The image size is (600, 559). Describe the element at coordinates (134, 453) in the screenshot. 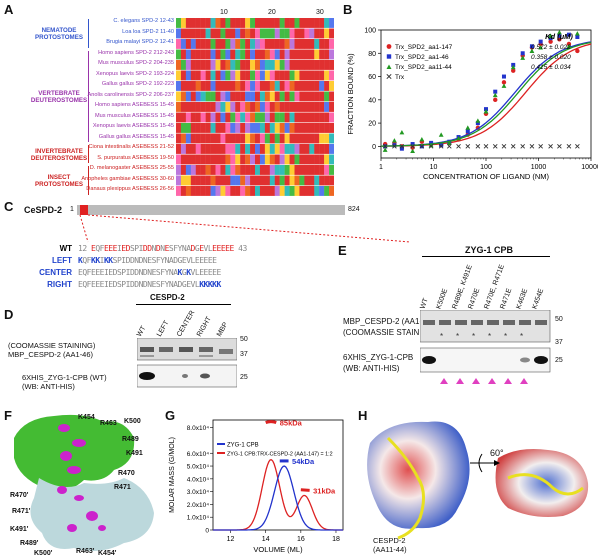

I see `residue-label: K491` at that location.